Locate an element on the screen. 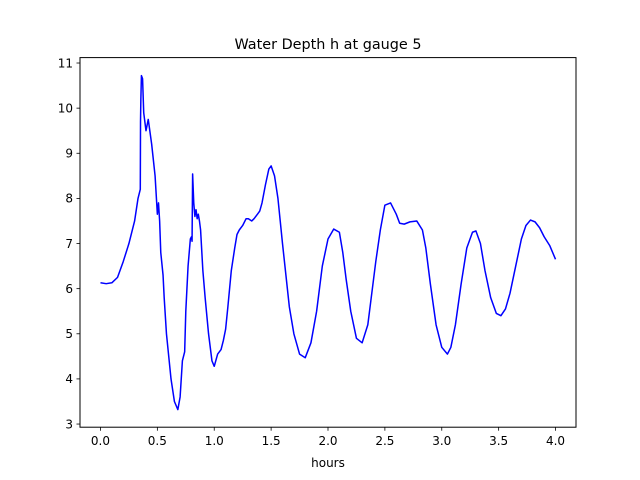 This screenshot has width=640, height=480. y-tick-label: 4 is located at coordinates (69, 379).